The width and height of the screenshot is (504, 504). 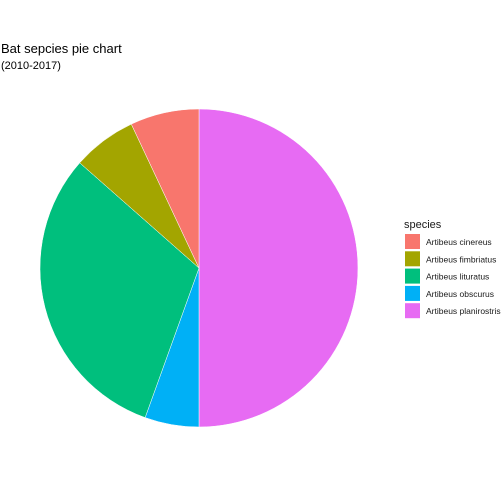 I want to click on chart-subtitle: (2010-2017), so click(x=31, y=66).